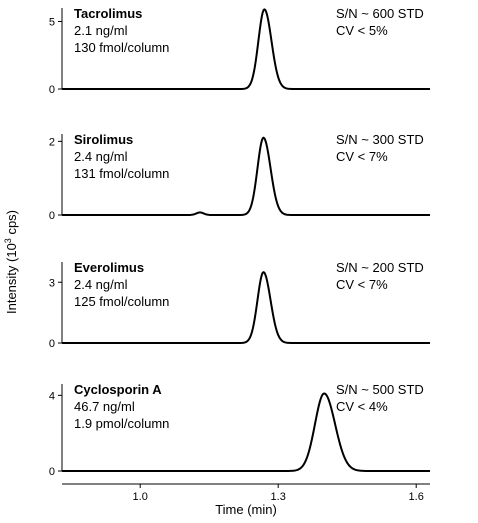 This screenshot has height=523, width=478. Describe the element at coordinates (108, 13) in the screenshot. I see `analyte-name: Tacrolimus` at that location.